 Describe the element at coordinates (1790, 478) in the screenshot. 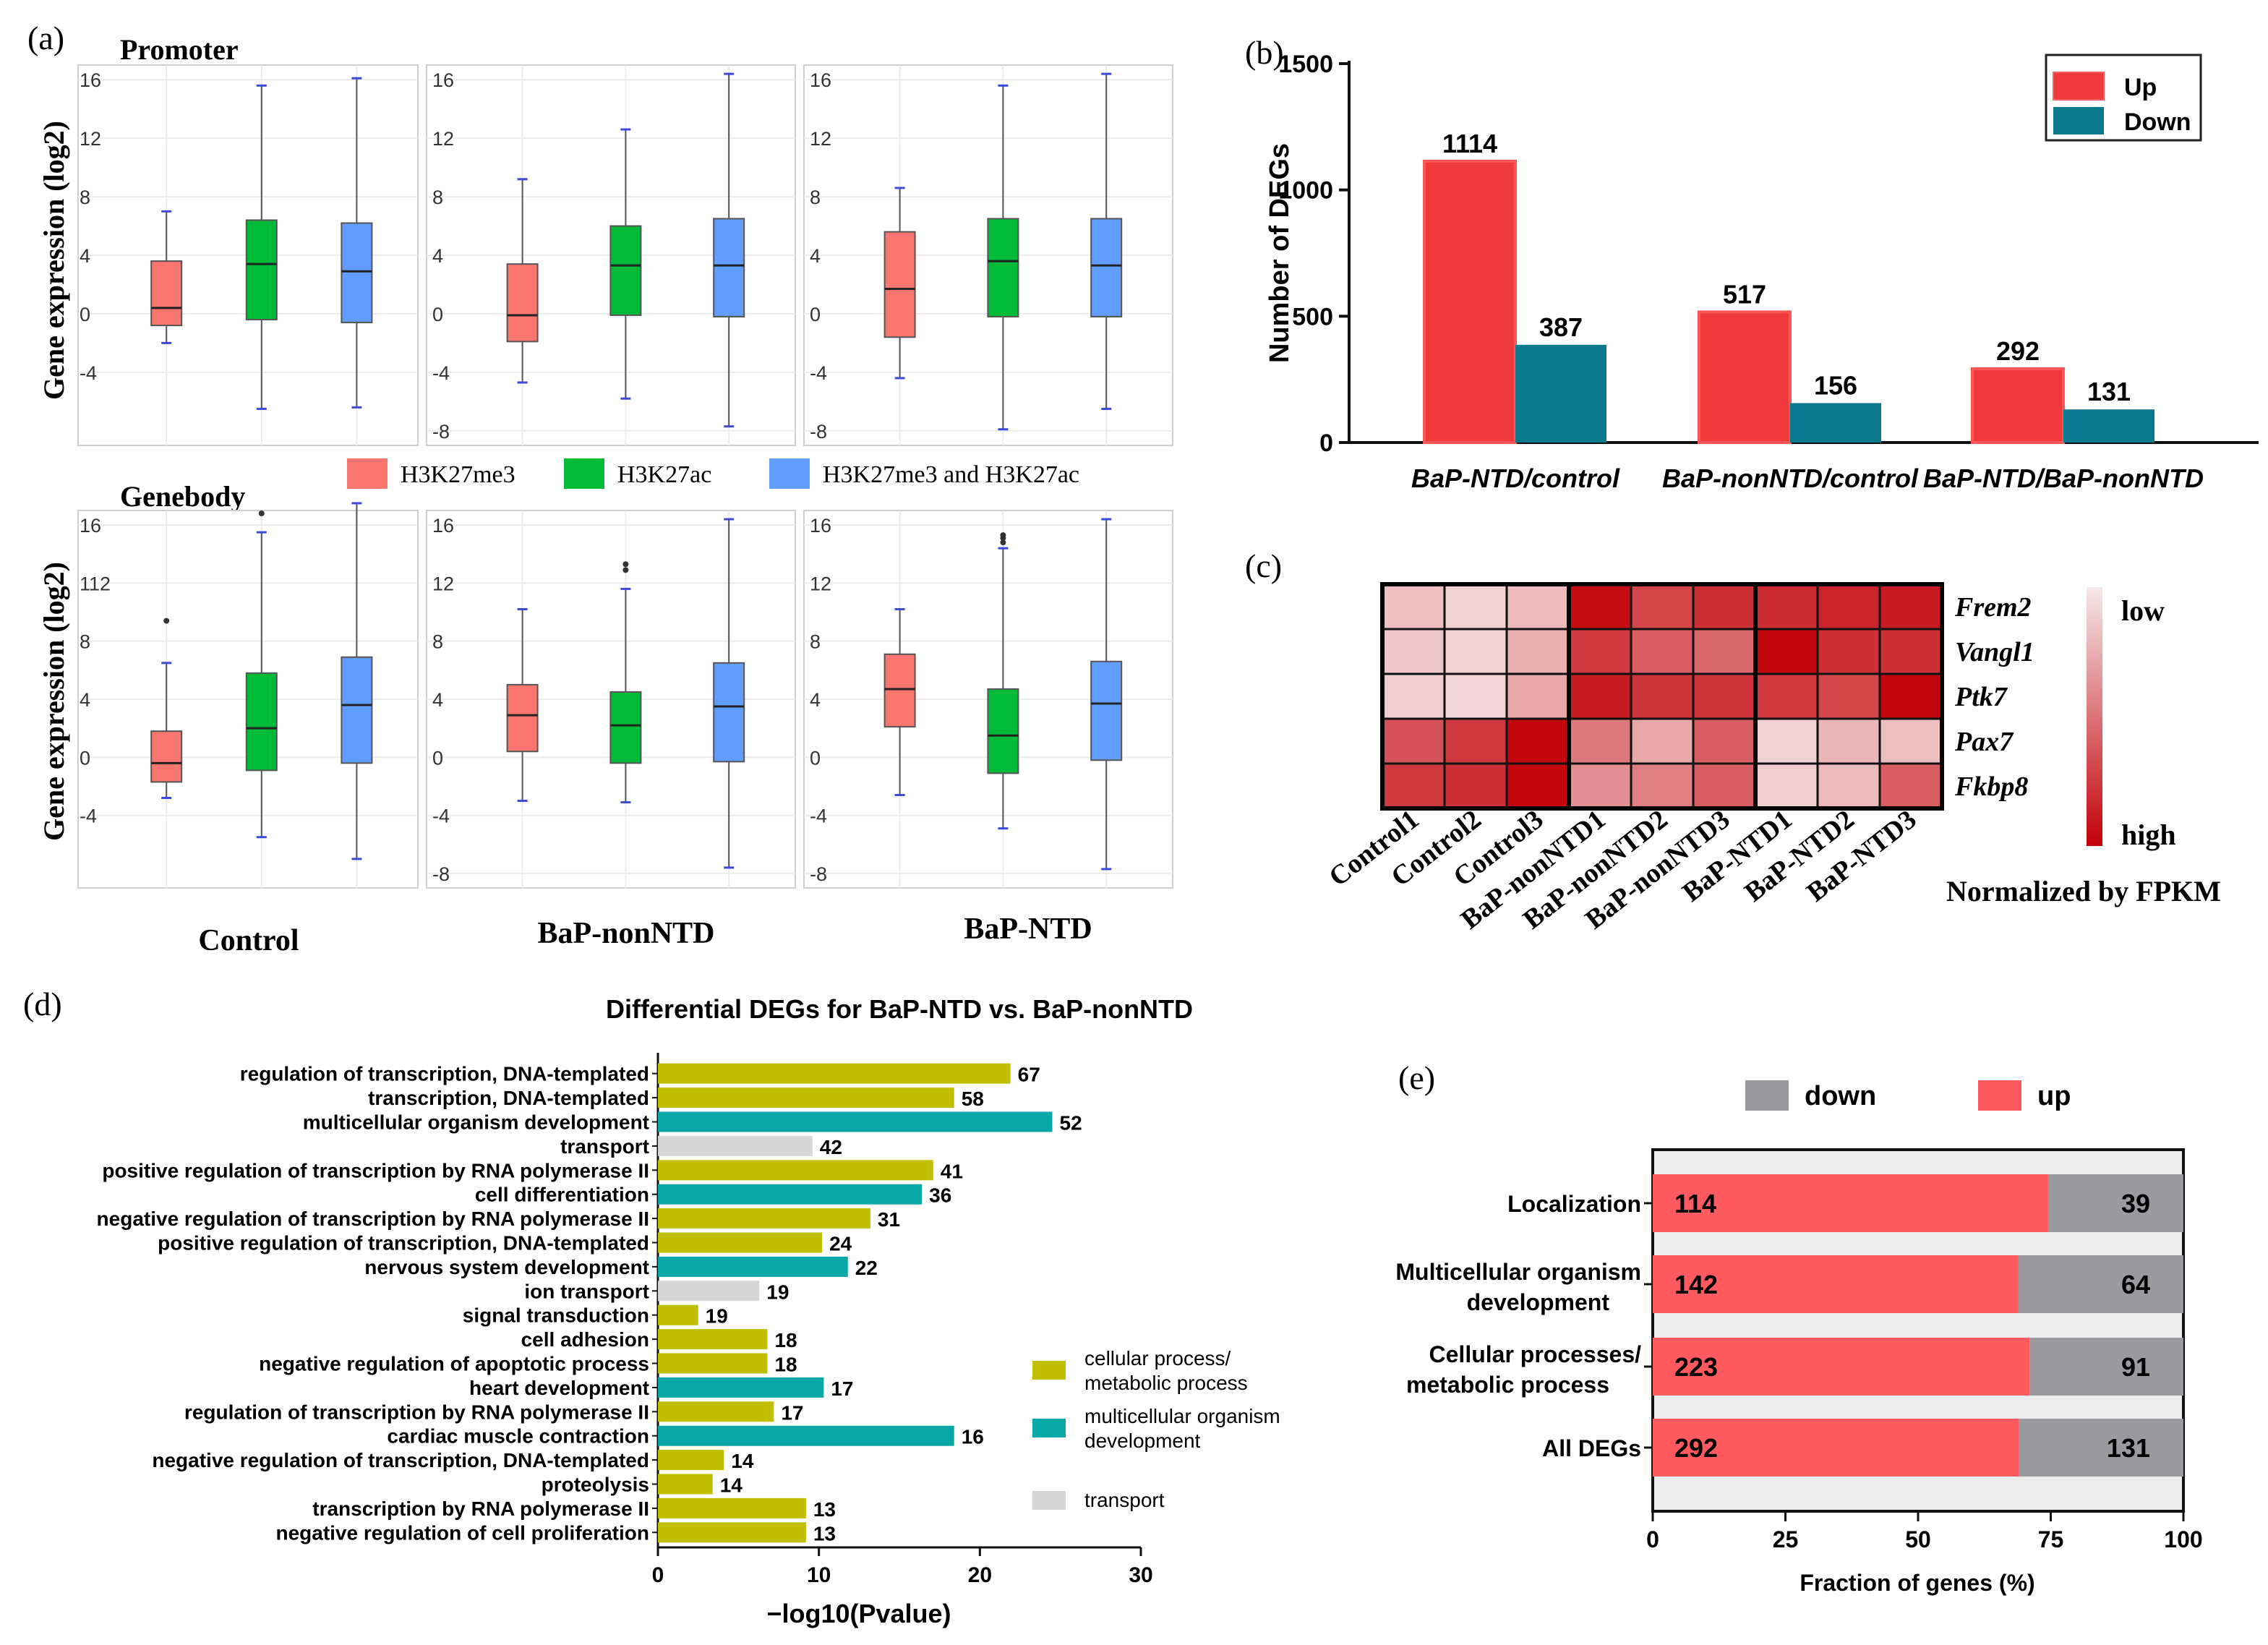

I see `b-category-label: BaP-nonNTD/control` at that location.